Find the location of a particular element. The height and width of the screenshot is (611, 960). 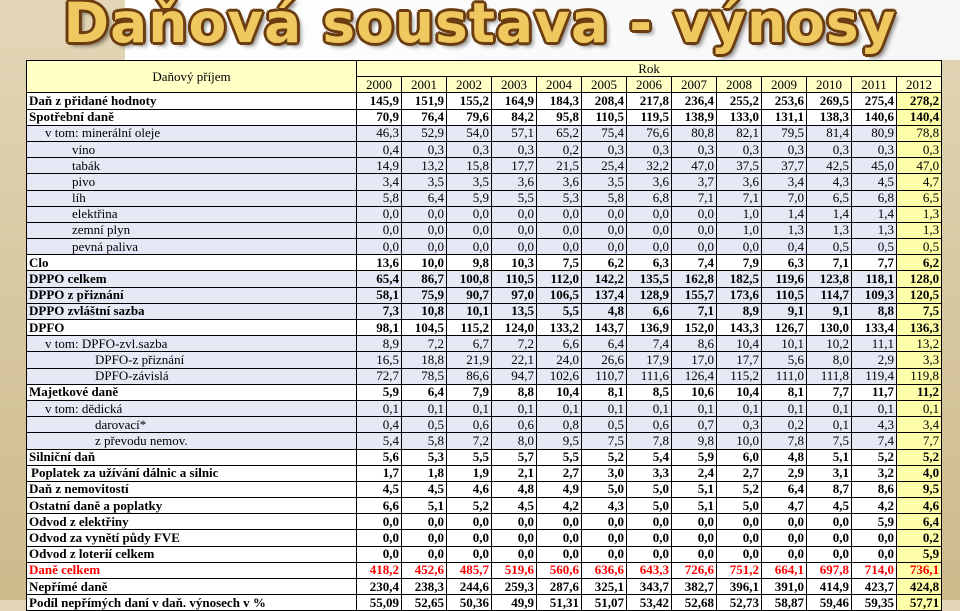

column-header-year: 2005 is located at coordinates (604, 85).